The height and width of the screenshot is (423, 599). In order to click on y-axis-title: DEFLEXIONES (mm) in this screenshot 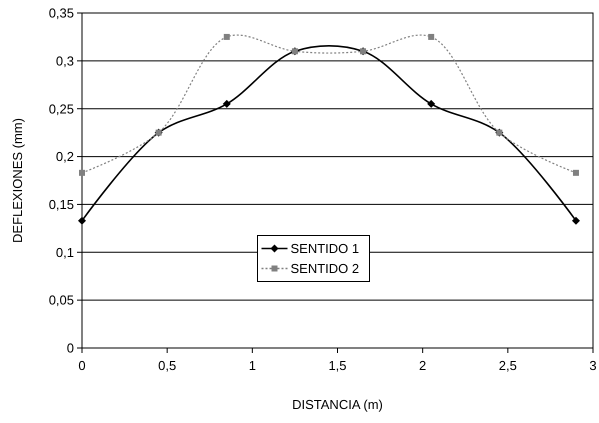, I will do `click(17, 180)`.